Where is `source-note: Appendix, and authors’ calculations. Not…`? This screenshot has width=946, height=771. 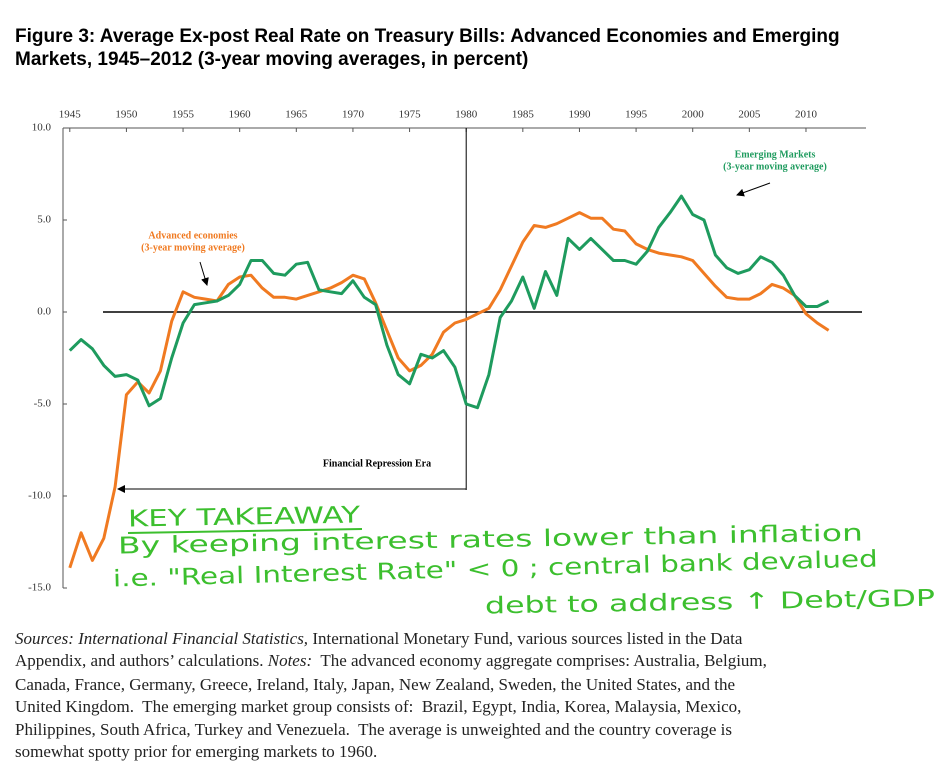 source-note: Appendix, and authors’ calculations. Not… is located at coordinates (391, 660).